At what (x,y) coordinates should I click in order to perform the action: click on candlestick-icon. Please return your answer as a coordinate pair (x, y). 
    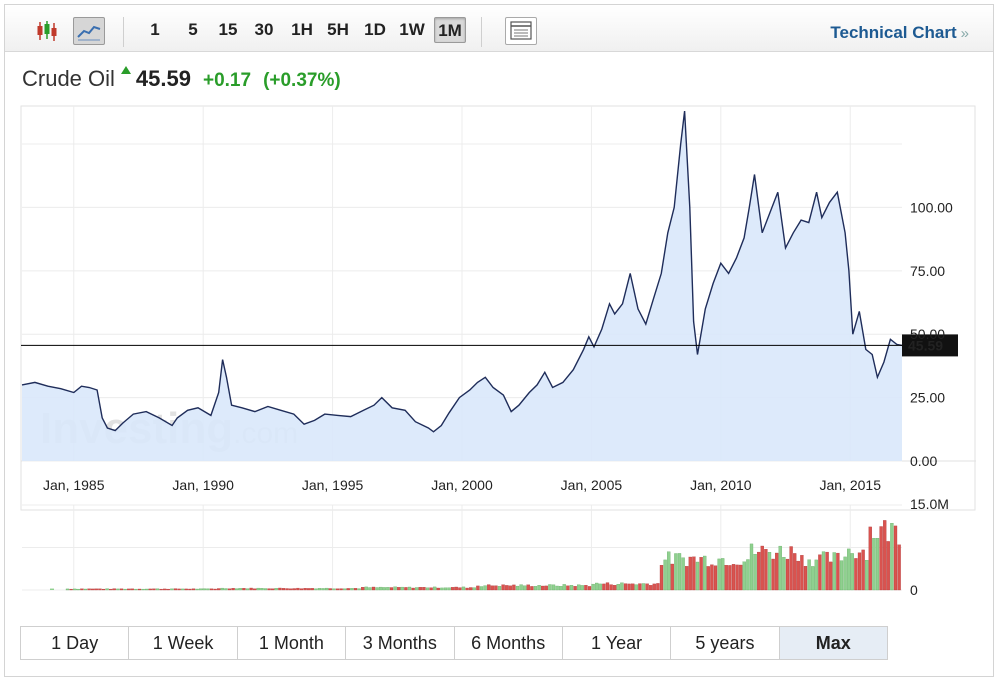
    Looking at the image, I should click on (47, 31).